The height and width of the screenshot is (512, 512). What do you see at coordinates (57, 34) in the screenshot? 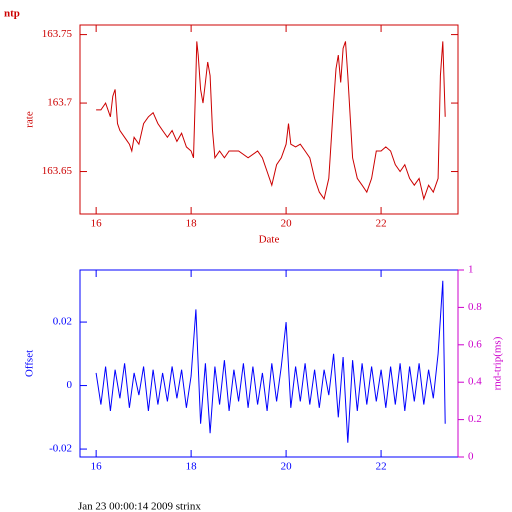
I see `y-tick-label: 163.75` at bounding box center [57, 34].